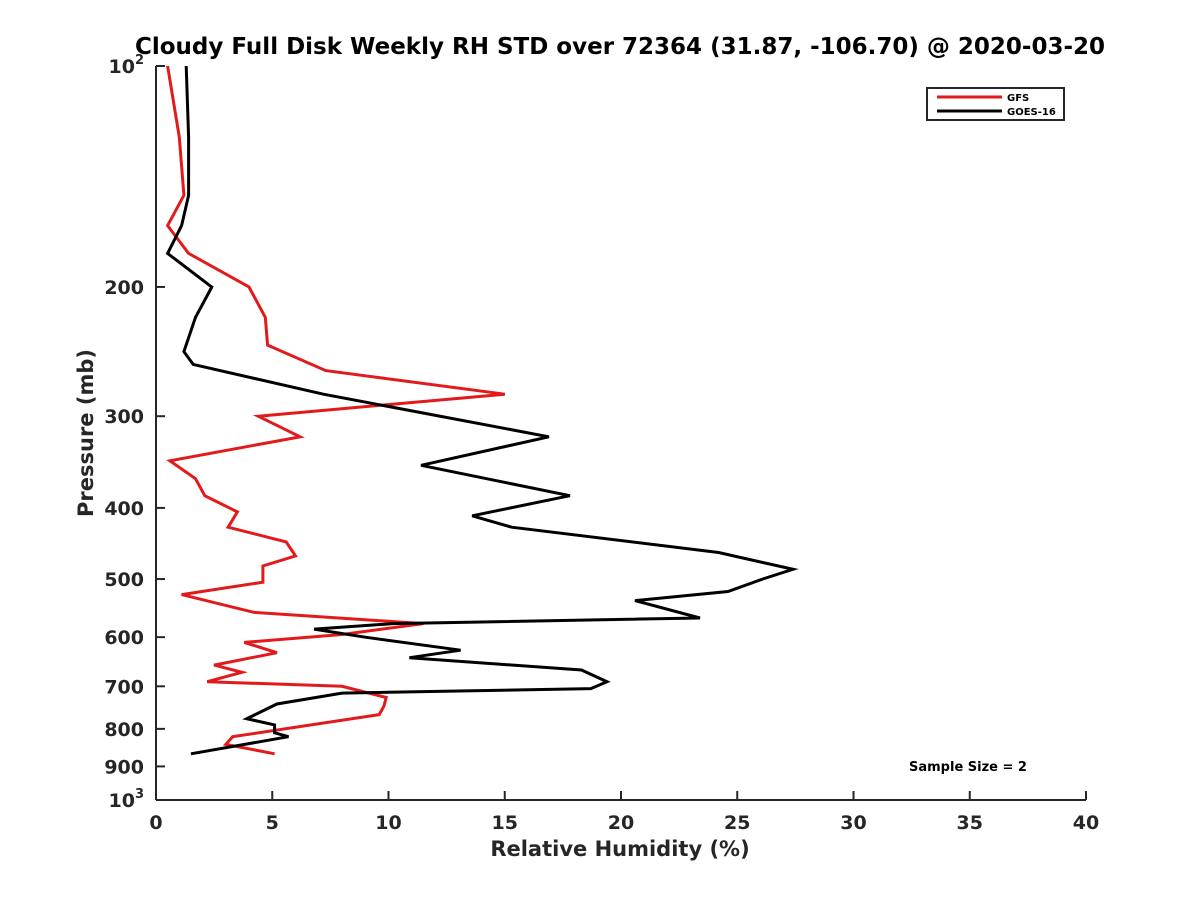  I want to click on y-tick-label: 300, so click(124, 417).